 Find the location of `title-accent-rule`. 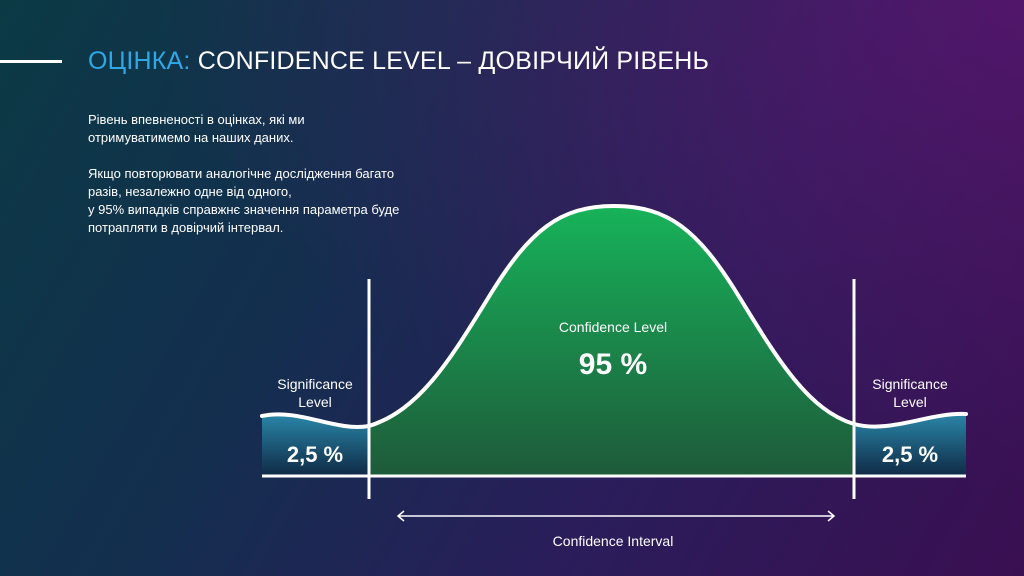

title-accent-rule is located at coordinates (31, 61).